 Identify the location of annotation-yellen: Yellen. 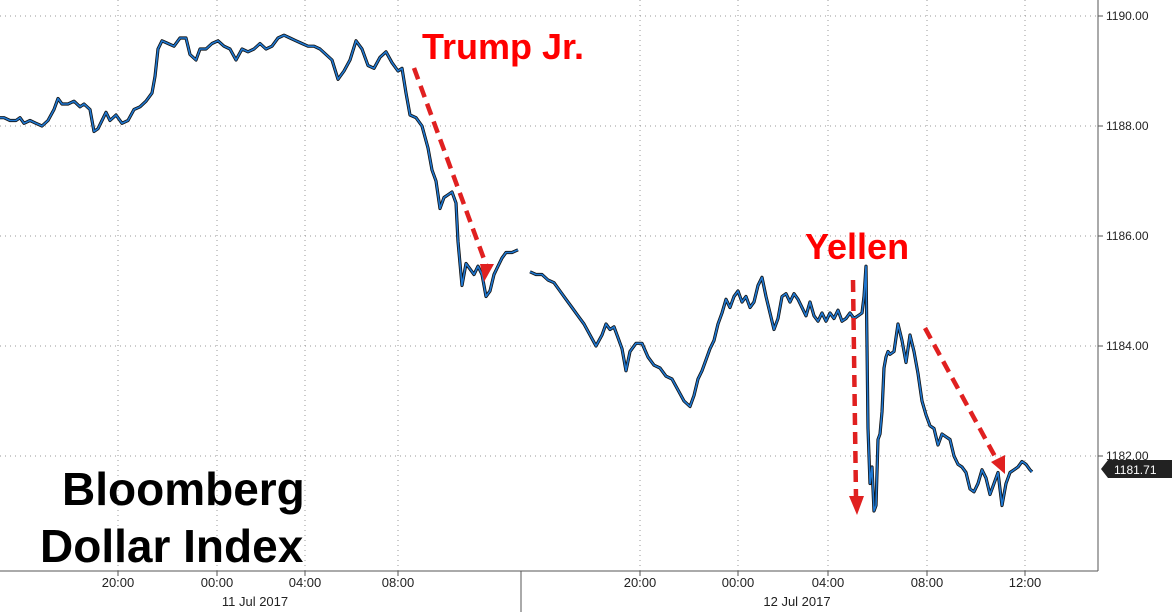
(857, 246).